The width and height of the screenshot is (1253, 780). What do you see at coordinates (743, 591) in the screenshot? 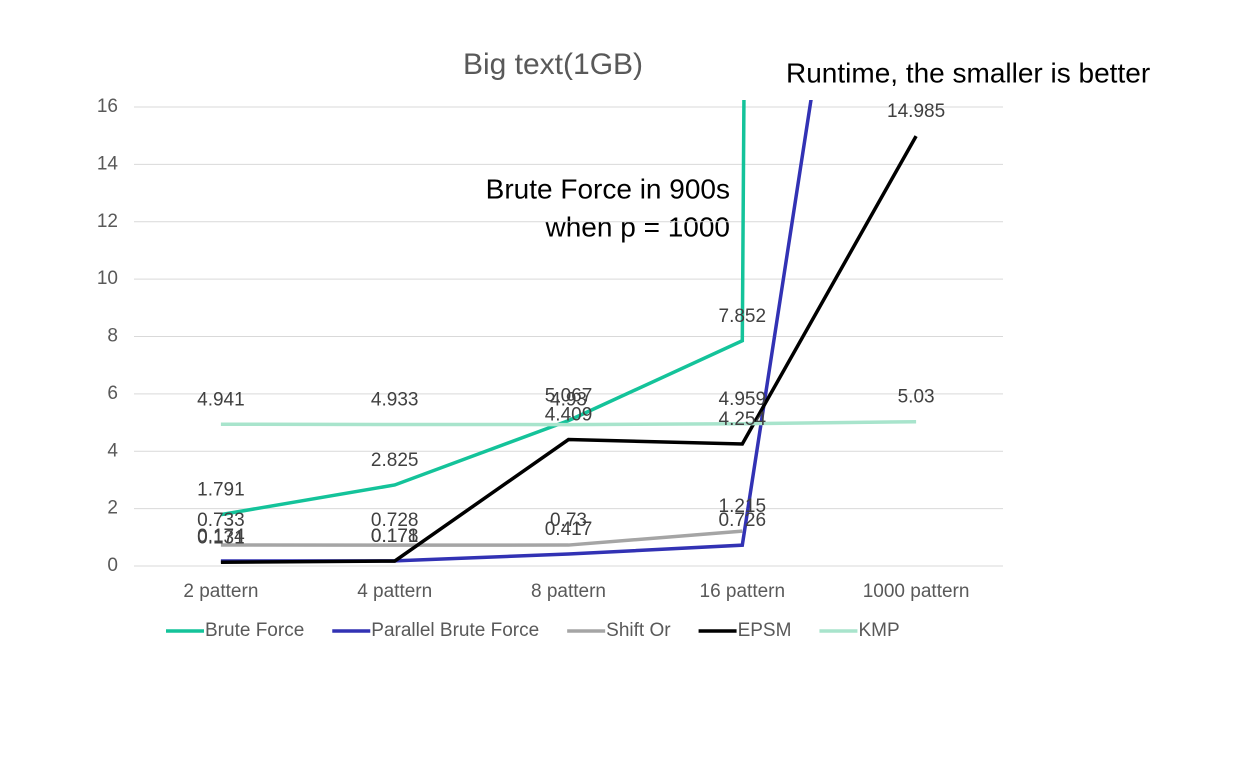
I see `x-tick-label: 16 pattern` at bounding box center [743, 591].